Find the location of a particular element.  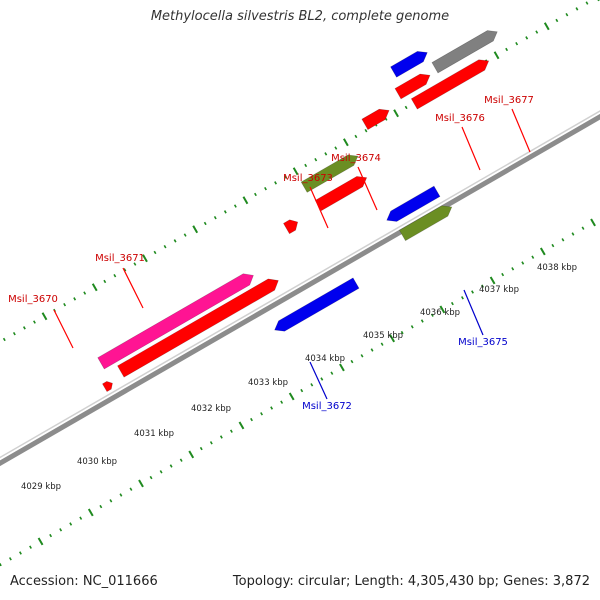

gene-label: Msil_3677 is located at coordinates (509, 100).